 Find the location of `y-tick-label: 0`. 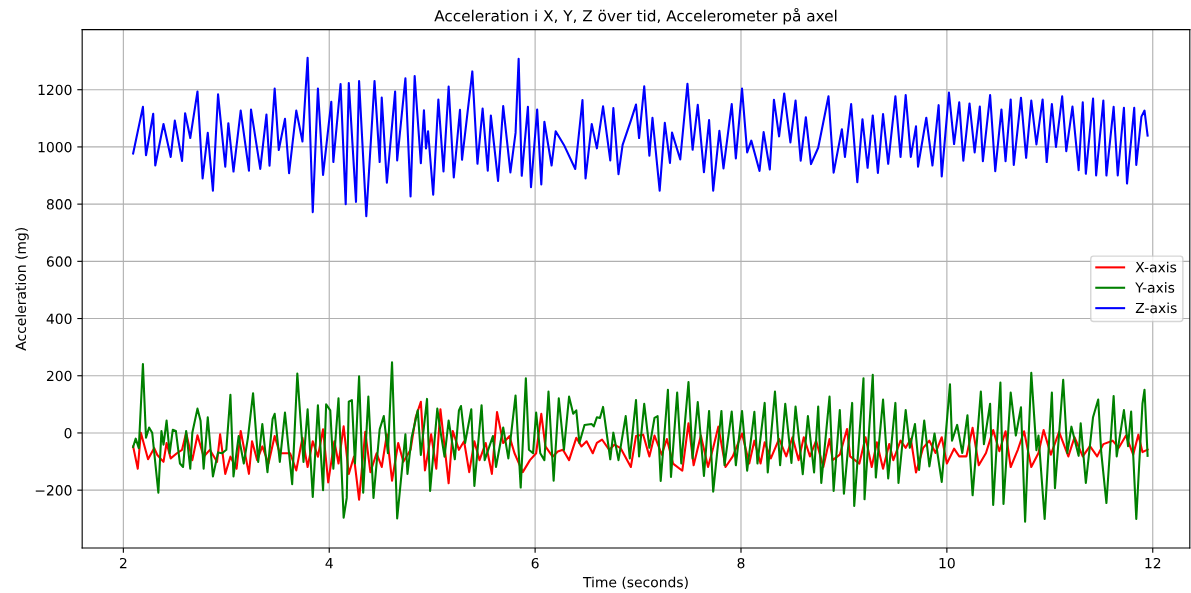

y-tick-label: 0 is located at coordinates (68, 433).